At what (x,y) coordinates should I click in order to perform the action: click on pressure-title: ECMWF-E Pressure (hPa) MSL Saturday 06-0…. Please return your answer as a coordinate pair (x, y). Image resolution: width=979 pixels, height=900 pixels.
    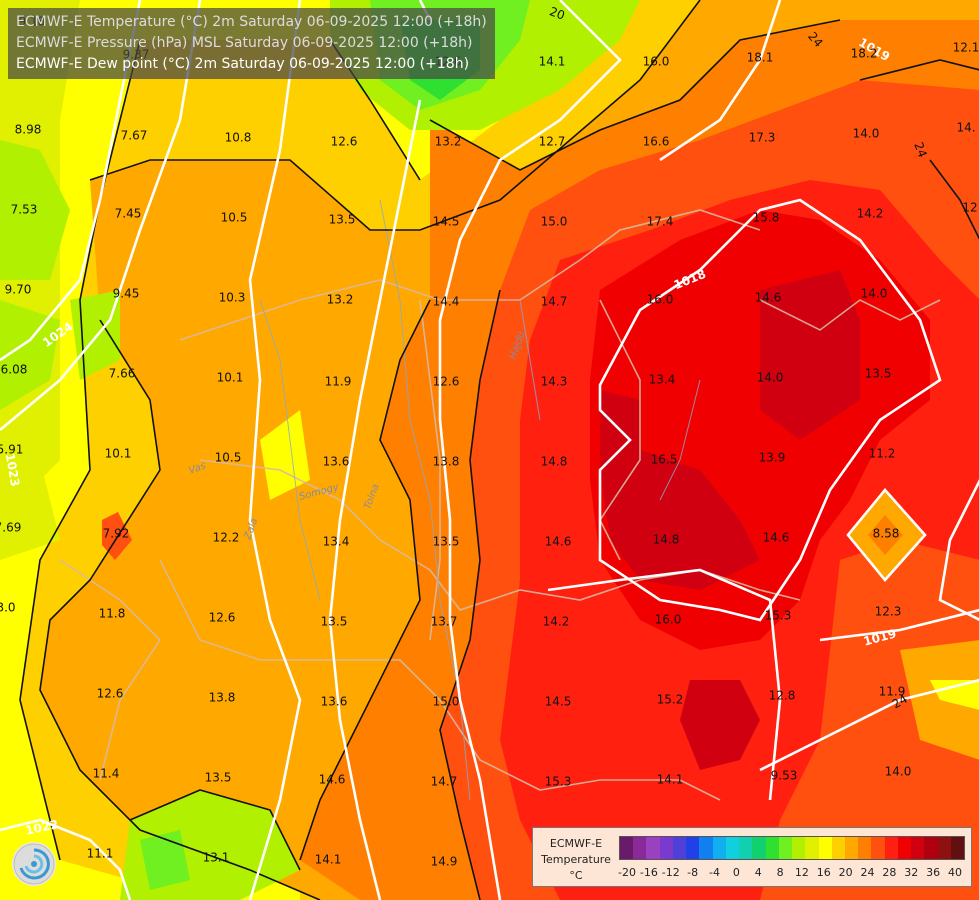
    Looking at the image, I should click on (244, 43).